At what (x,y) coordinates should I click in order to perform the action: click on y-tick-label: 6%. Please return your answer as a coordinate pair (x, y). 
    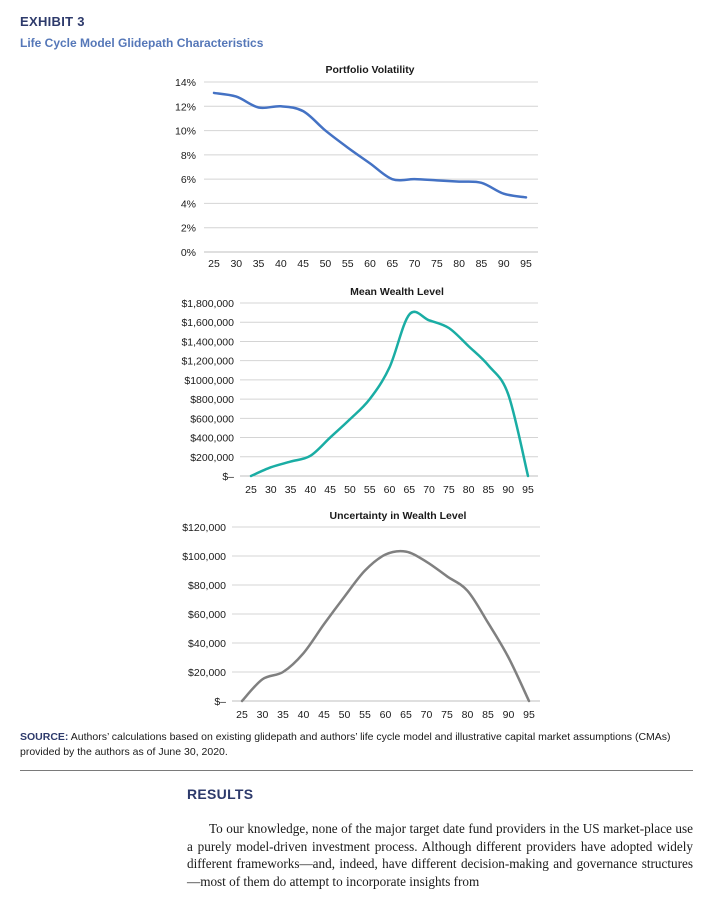
    Looking at the image, I should click on (188, 180).